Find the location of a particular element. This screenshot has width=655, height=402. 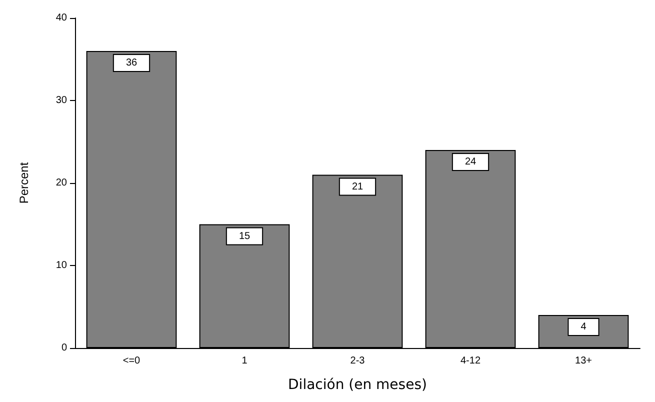

y-tick-label: 40 is located at coordinates (62, 18).